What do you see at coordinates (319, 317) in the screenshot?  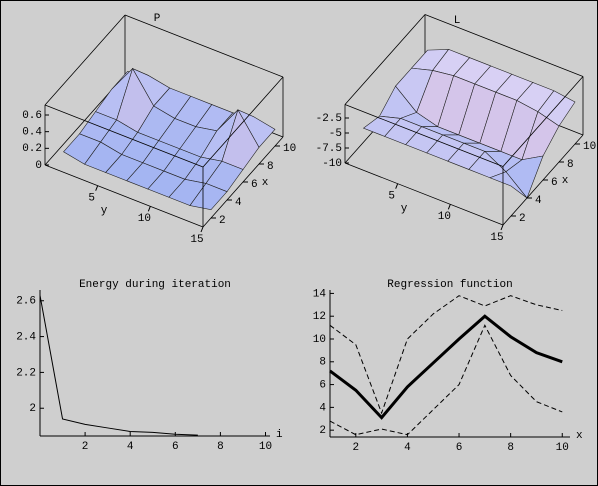 I see `y-tick-label: 12` at bounding box center [319, 317].